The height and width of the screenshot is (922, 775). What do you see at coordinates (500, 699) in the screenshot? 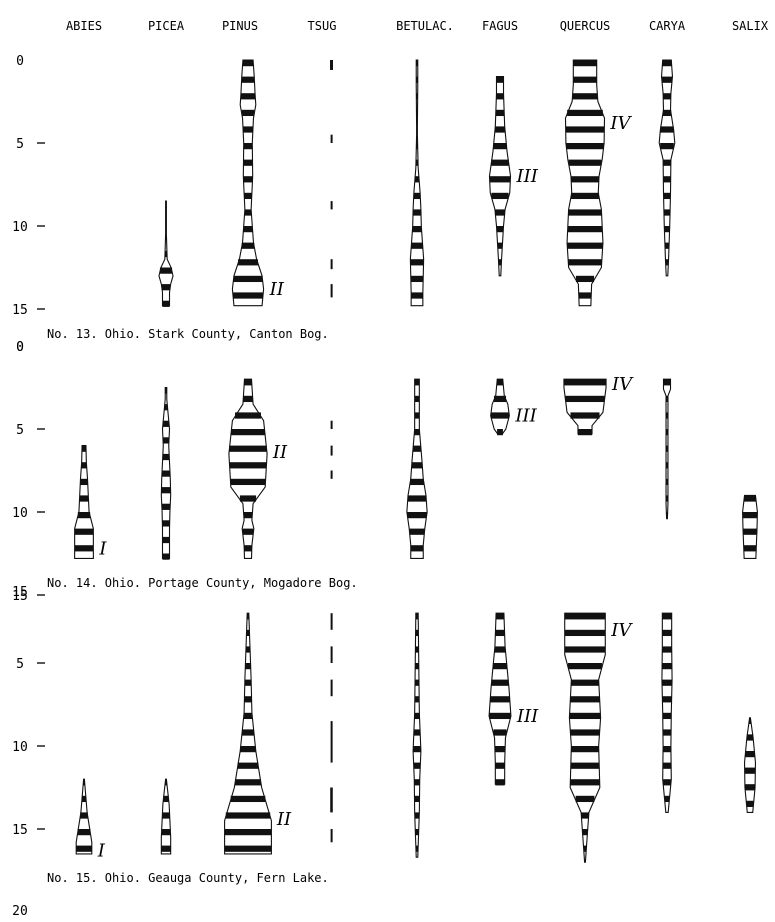
I see `curve-fagus` at bounding box center [500, 699].